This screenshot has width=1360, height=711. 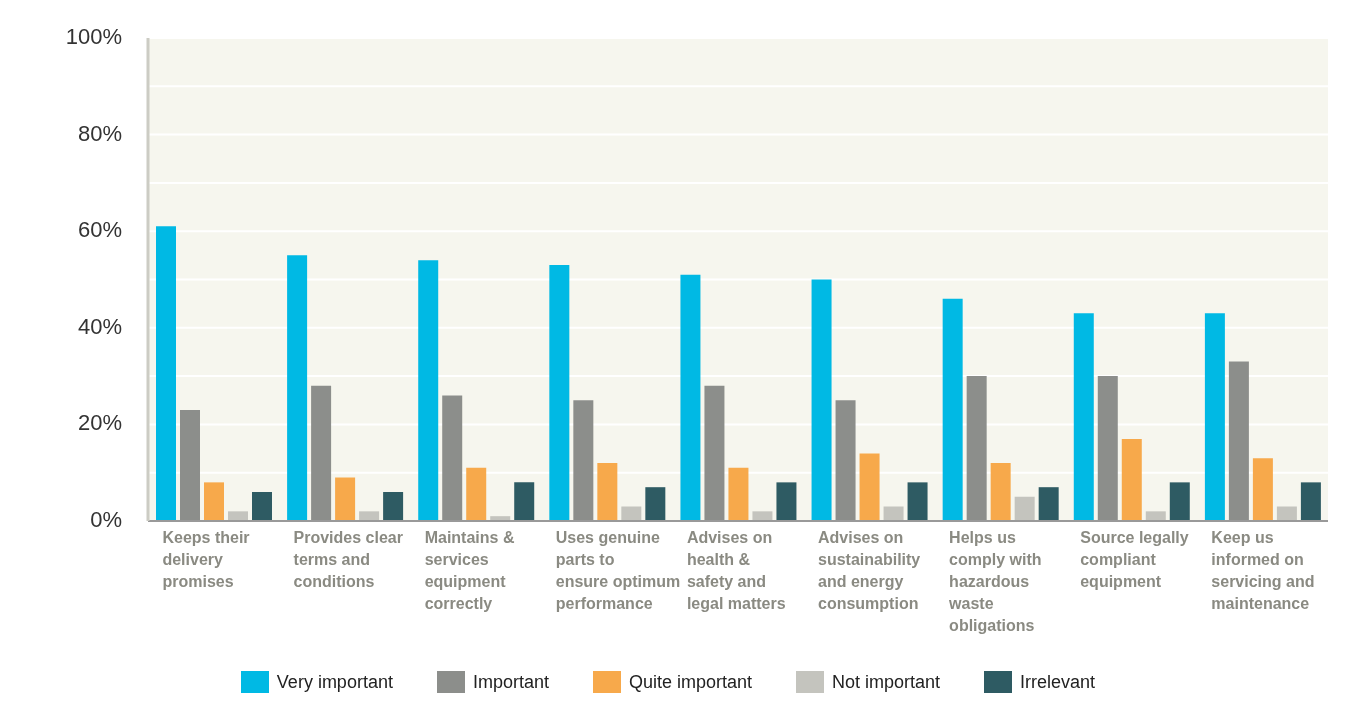 What do you see at coordinates (99, 423) in the screenshot?
I see `y-tick-label: 20%` at bounding box center [99, 423].